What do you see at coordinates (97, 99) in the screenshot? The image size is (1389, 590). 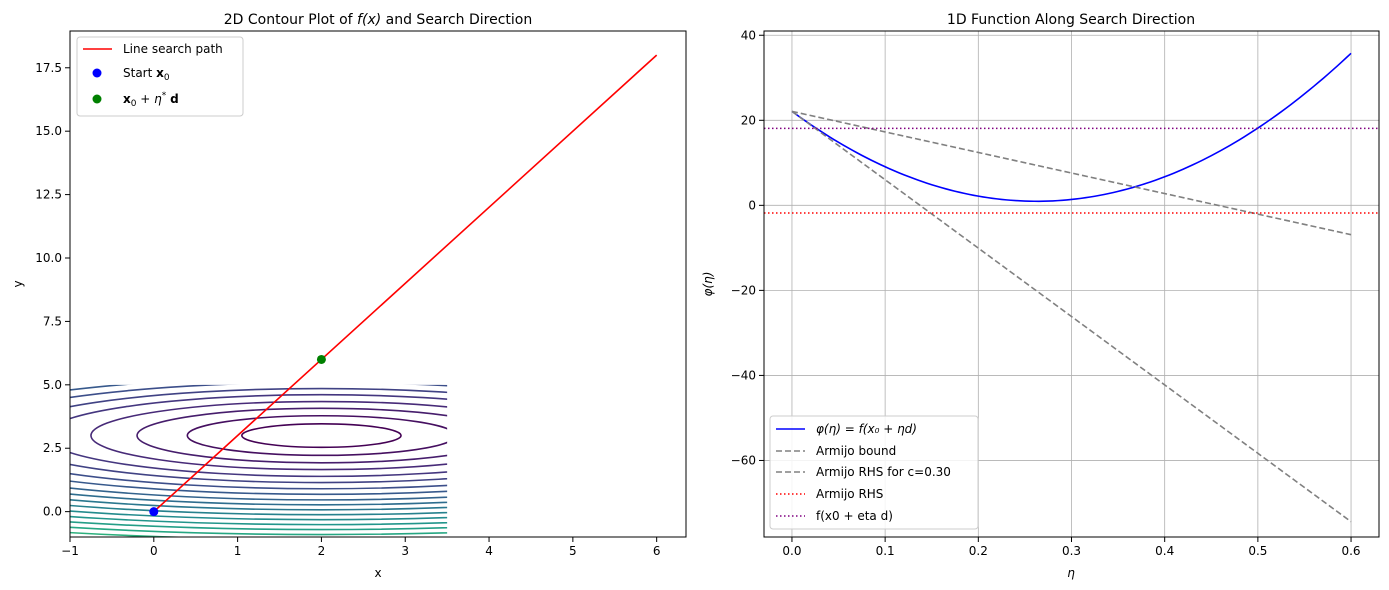 I see `legend-step-point-swatch` at bounding box center [97, 99].